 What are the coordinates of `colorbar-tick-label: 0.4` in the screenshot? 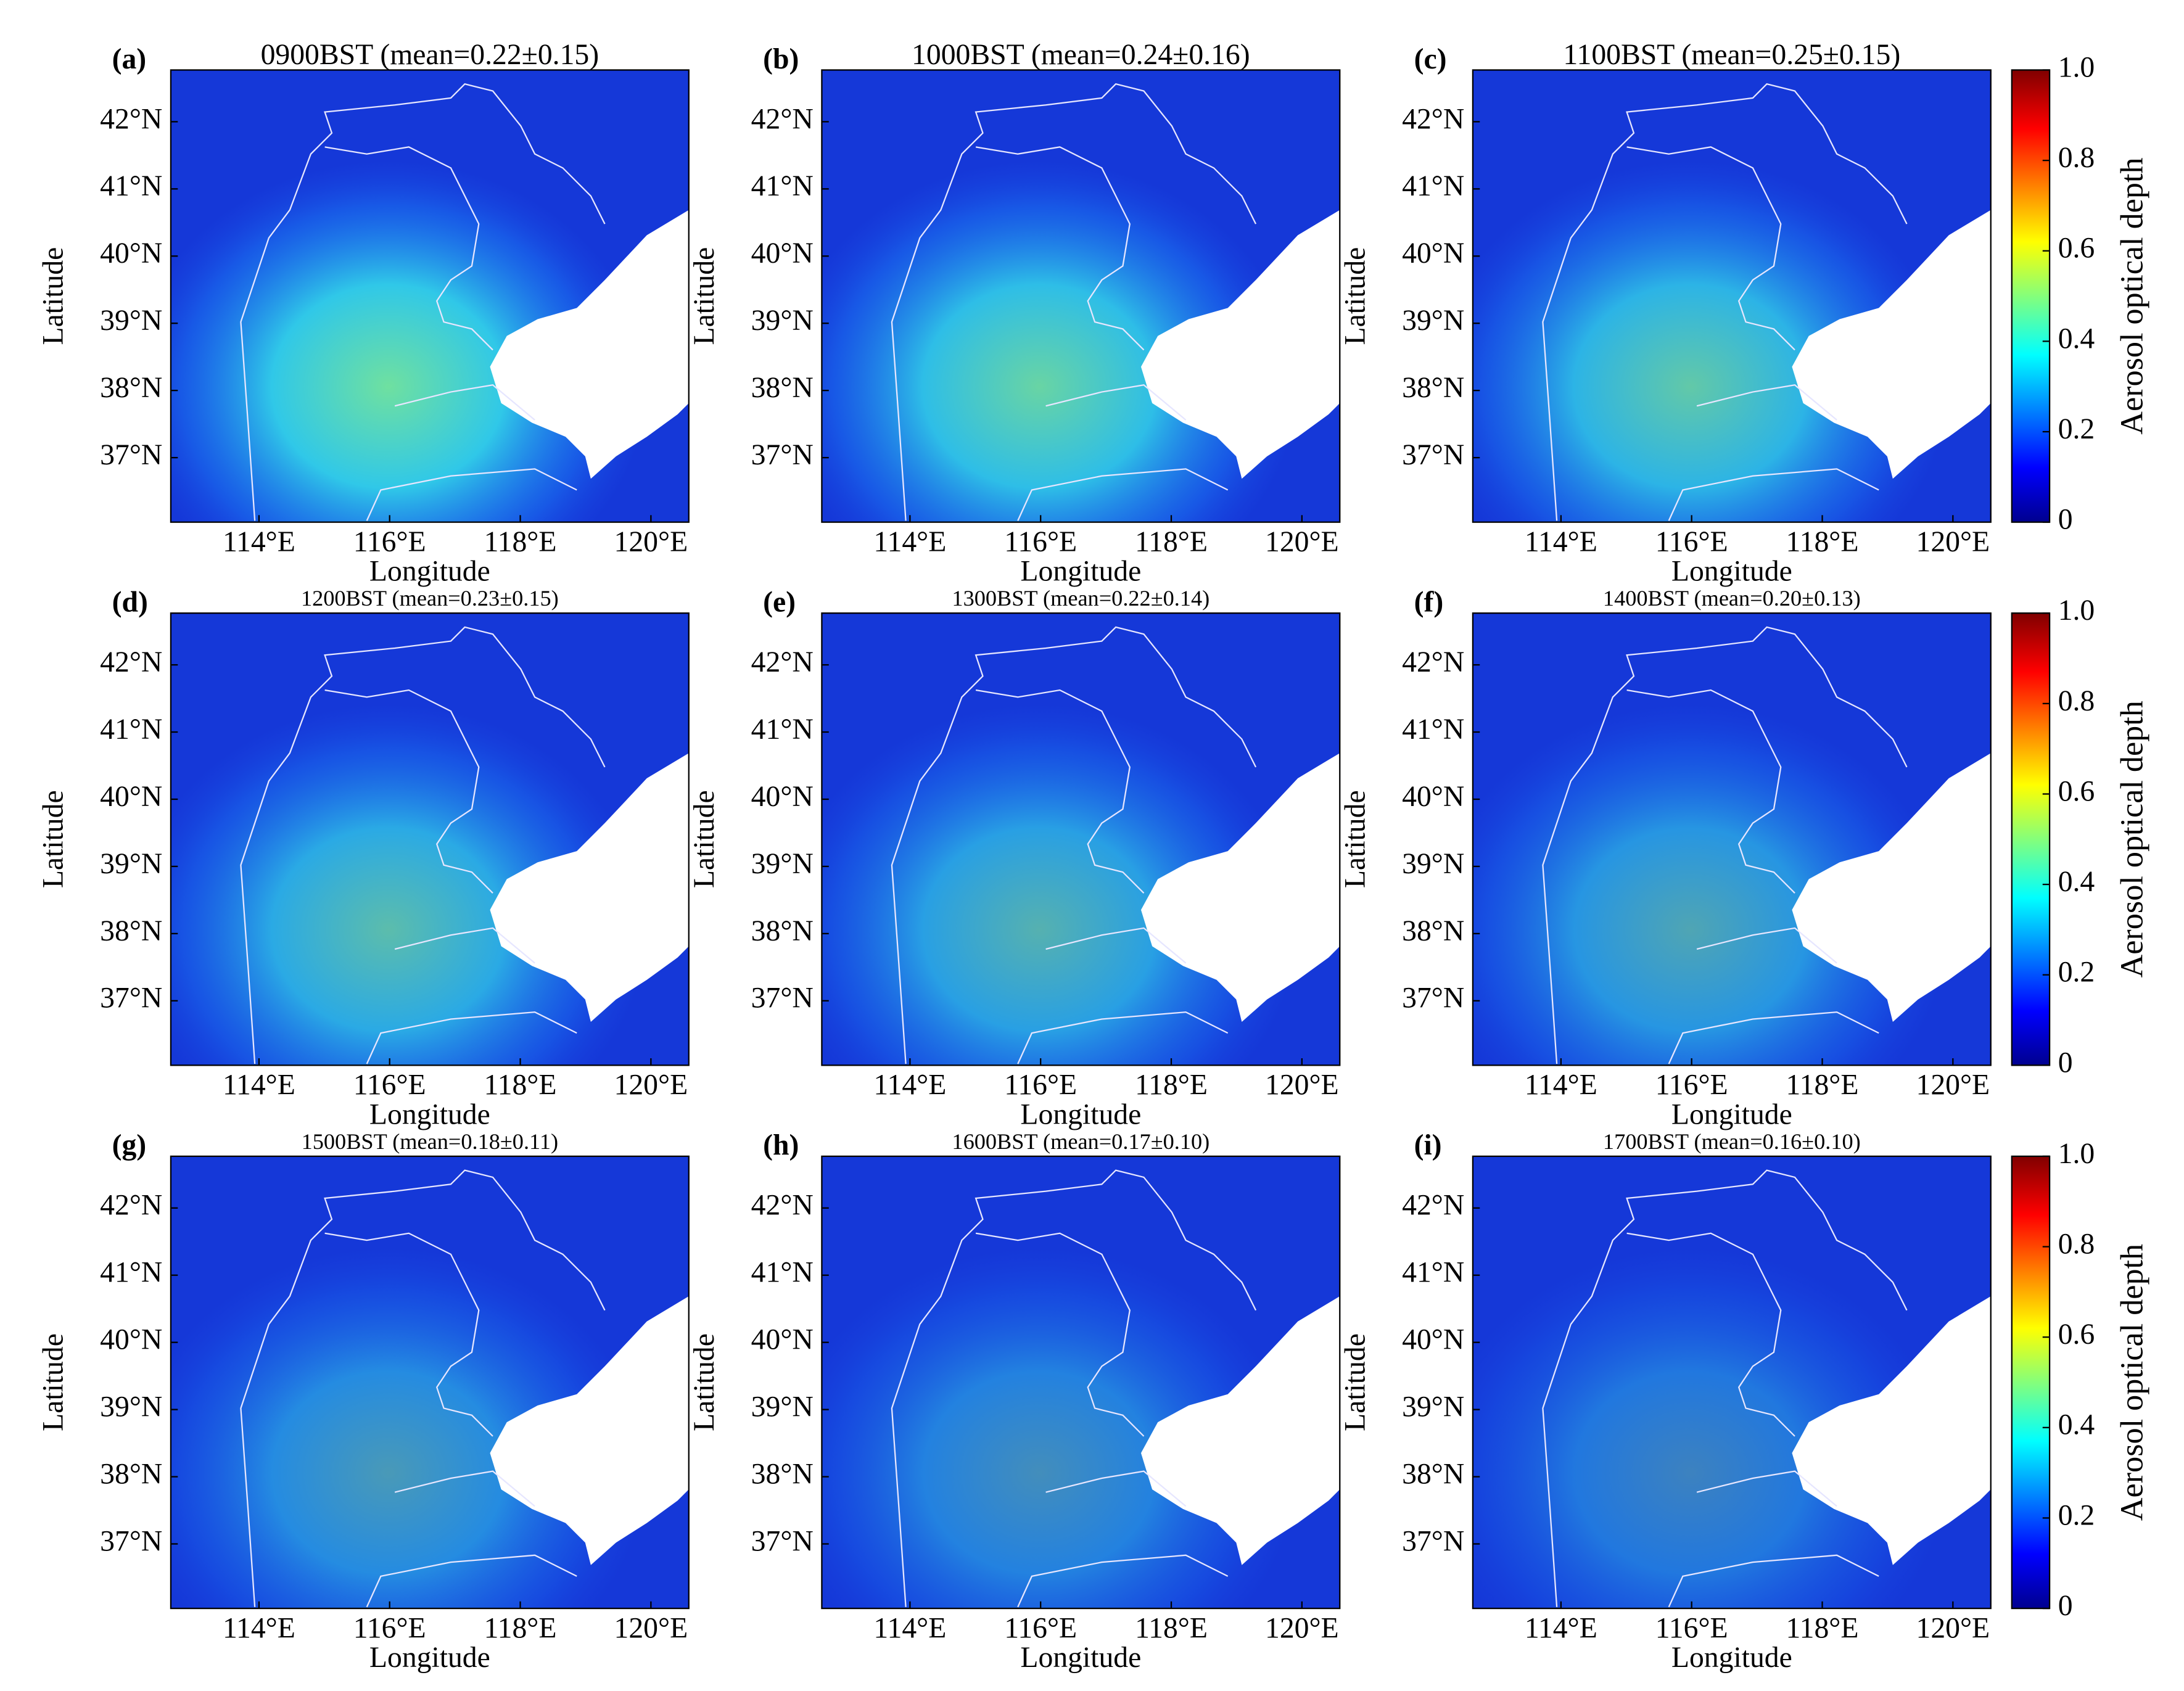 It's located at (2076, 882).